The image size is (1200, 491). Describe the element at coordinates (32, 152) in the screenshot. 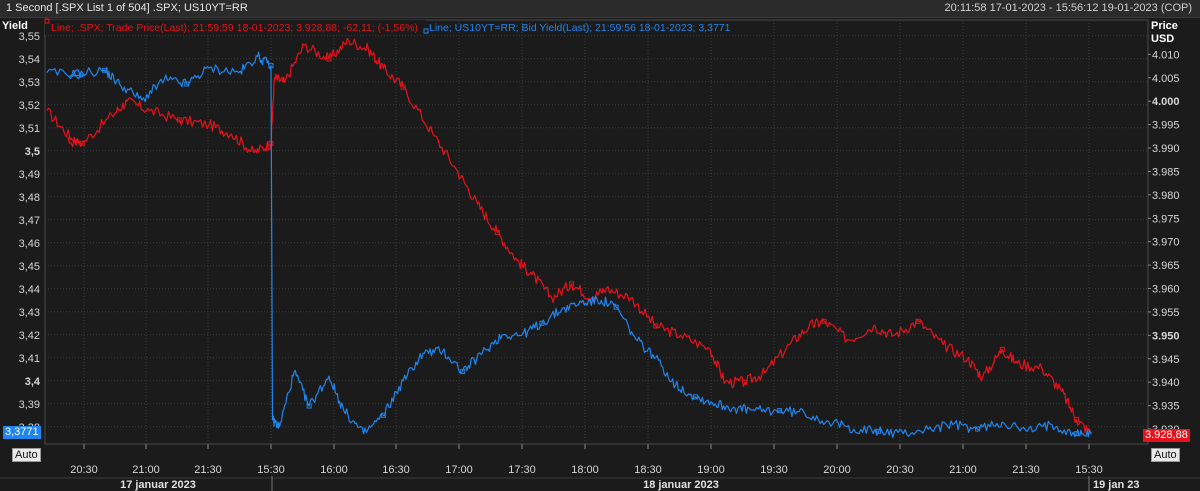

I see `left-tick-label: 3,5` at that location.